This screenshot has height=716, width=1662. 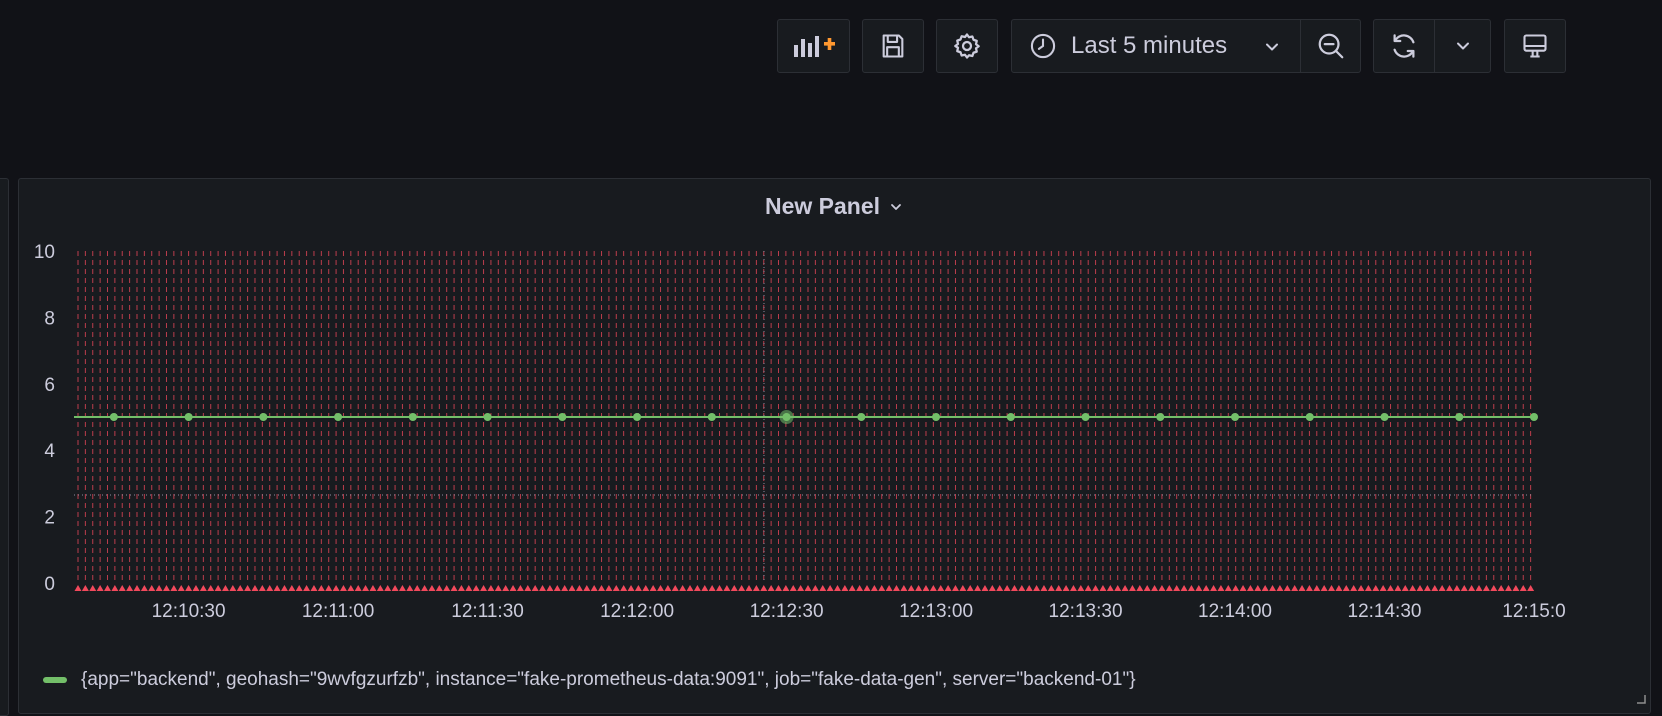 I want to click on panel-title-menu: New Panel, so click(x=834, y=207).